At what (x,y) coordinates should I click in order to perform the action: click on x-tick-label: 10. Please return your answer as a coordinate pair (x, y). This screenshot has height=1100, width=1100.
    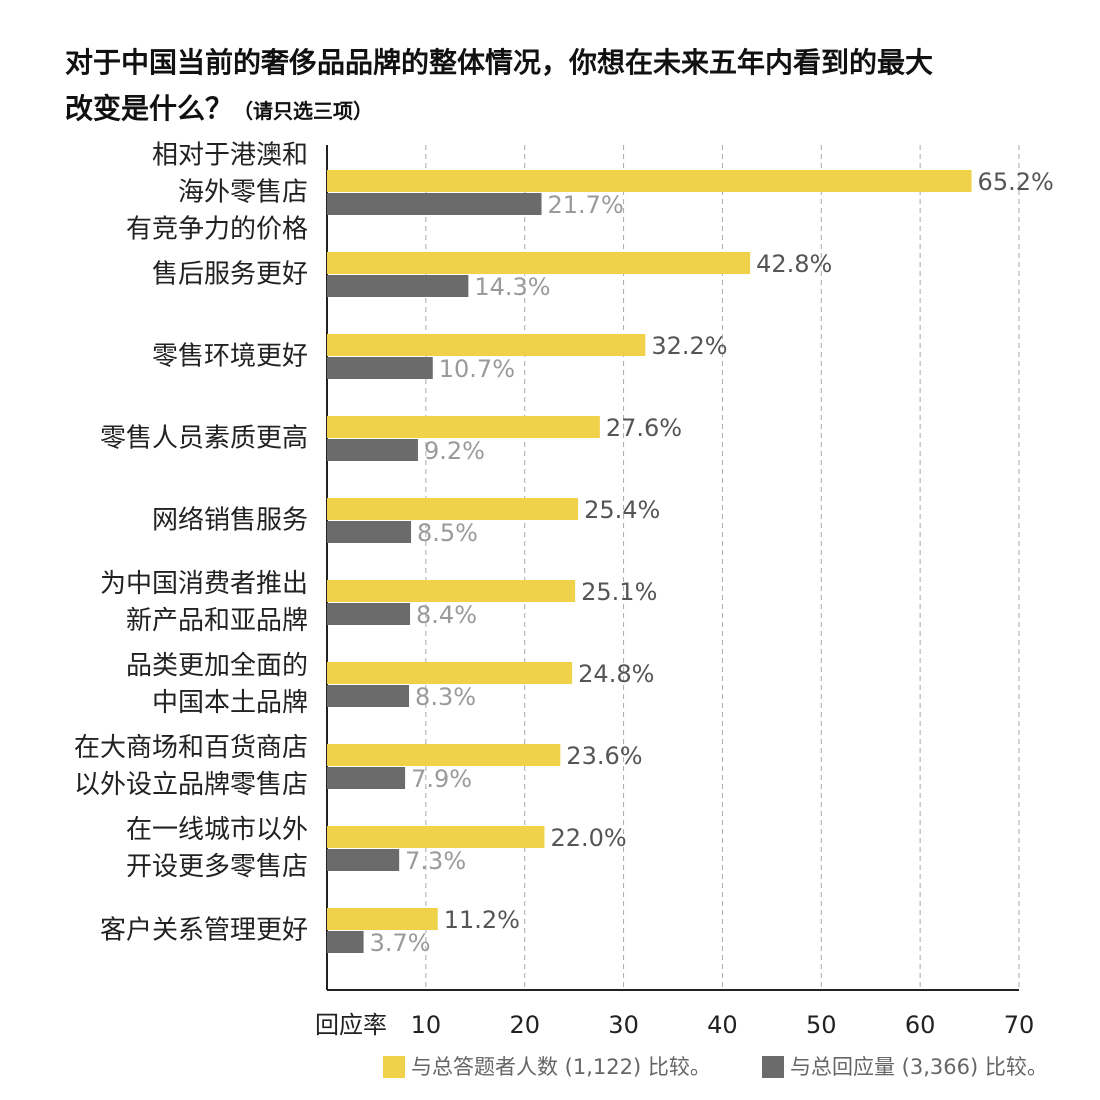
    Looking at the image, I should click on (426, 1025).